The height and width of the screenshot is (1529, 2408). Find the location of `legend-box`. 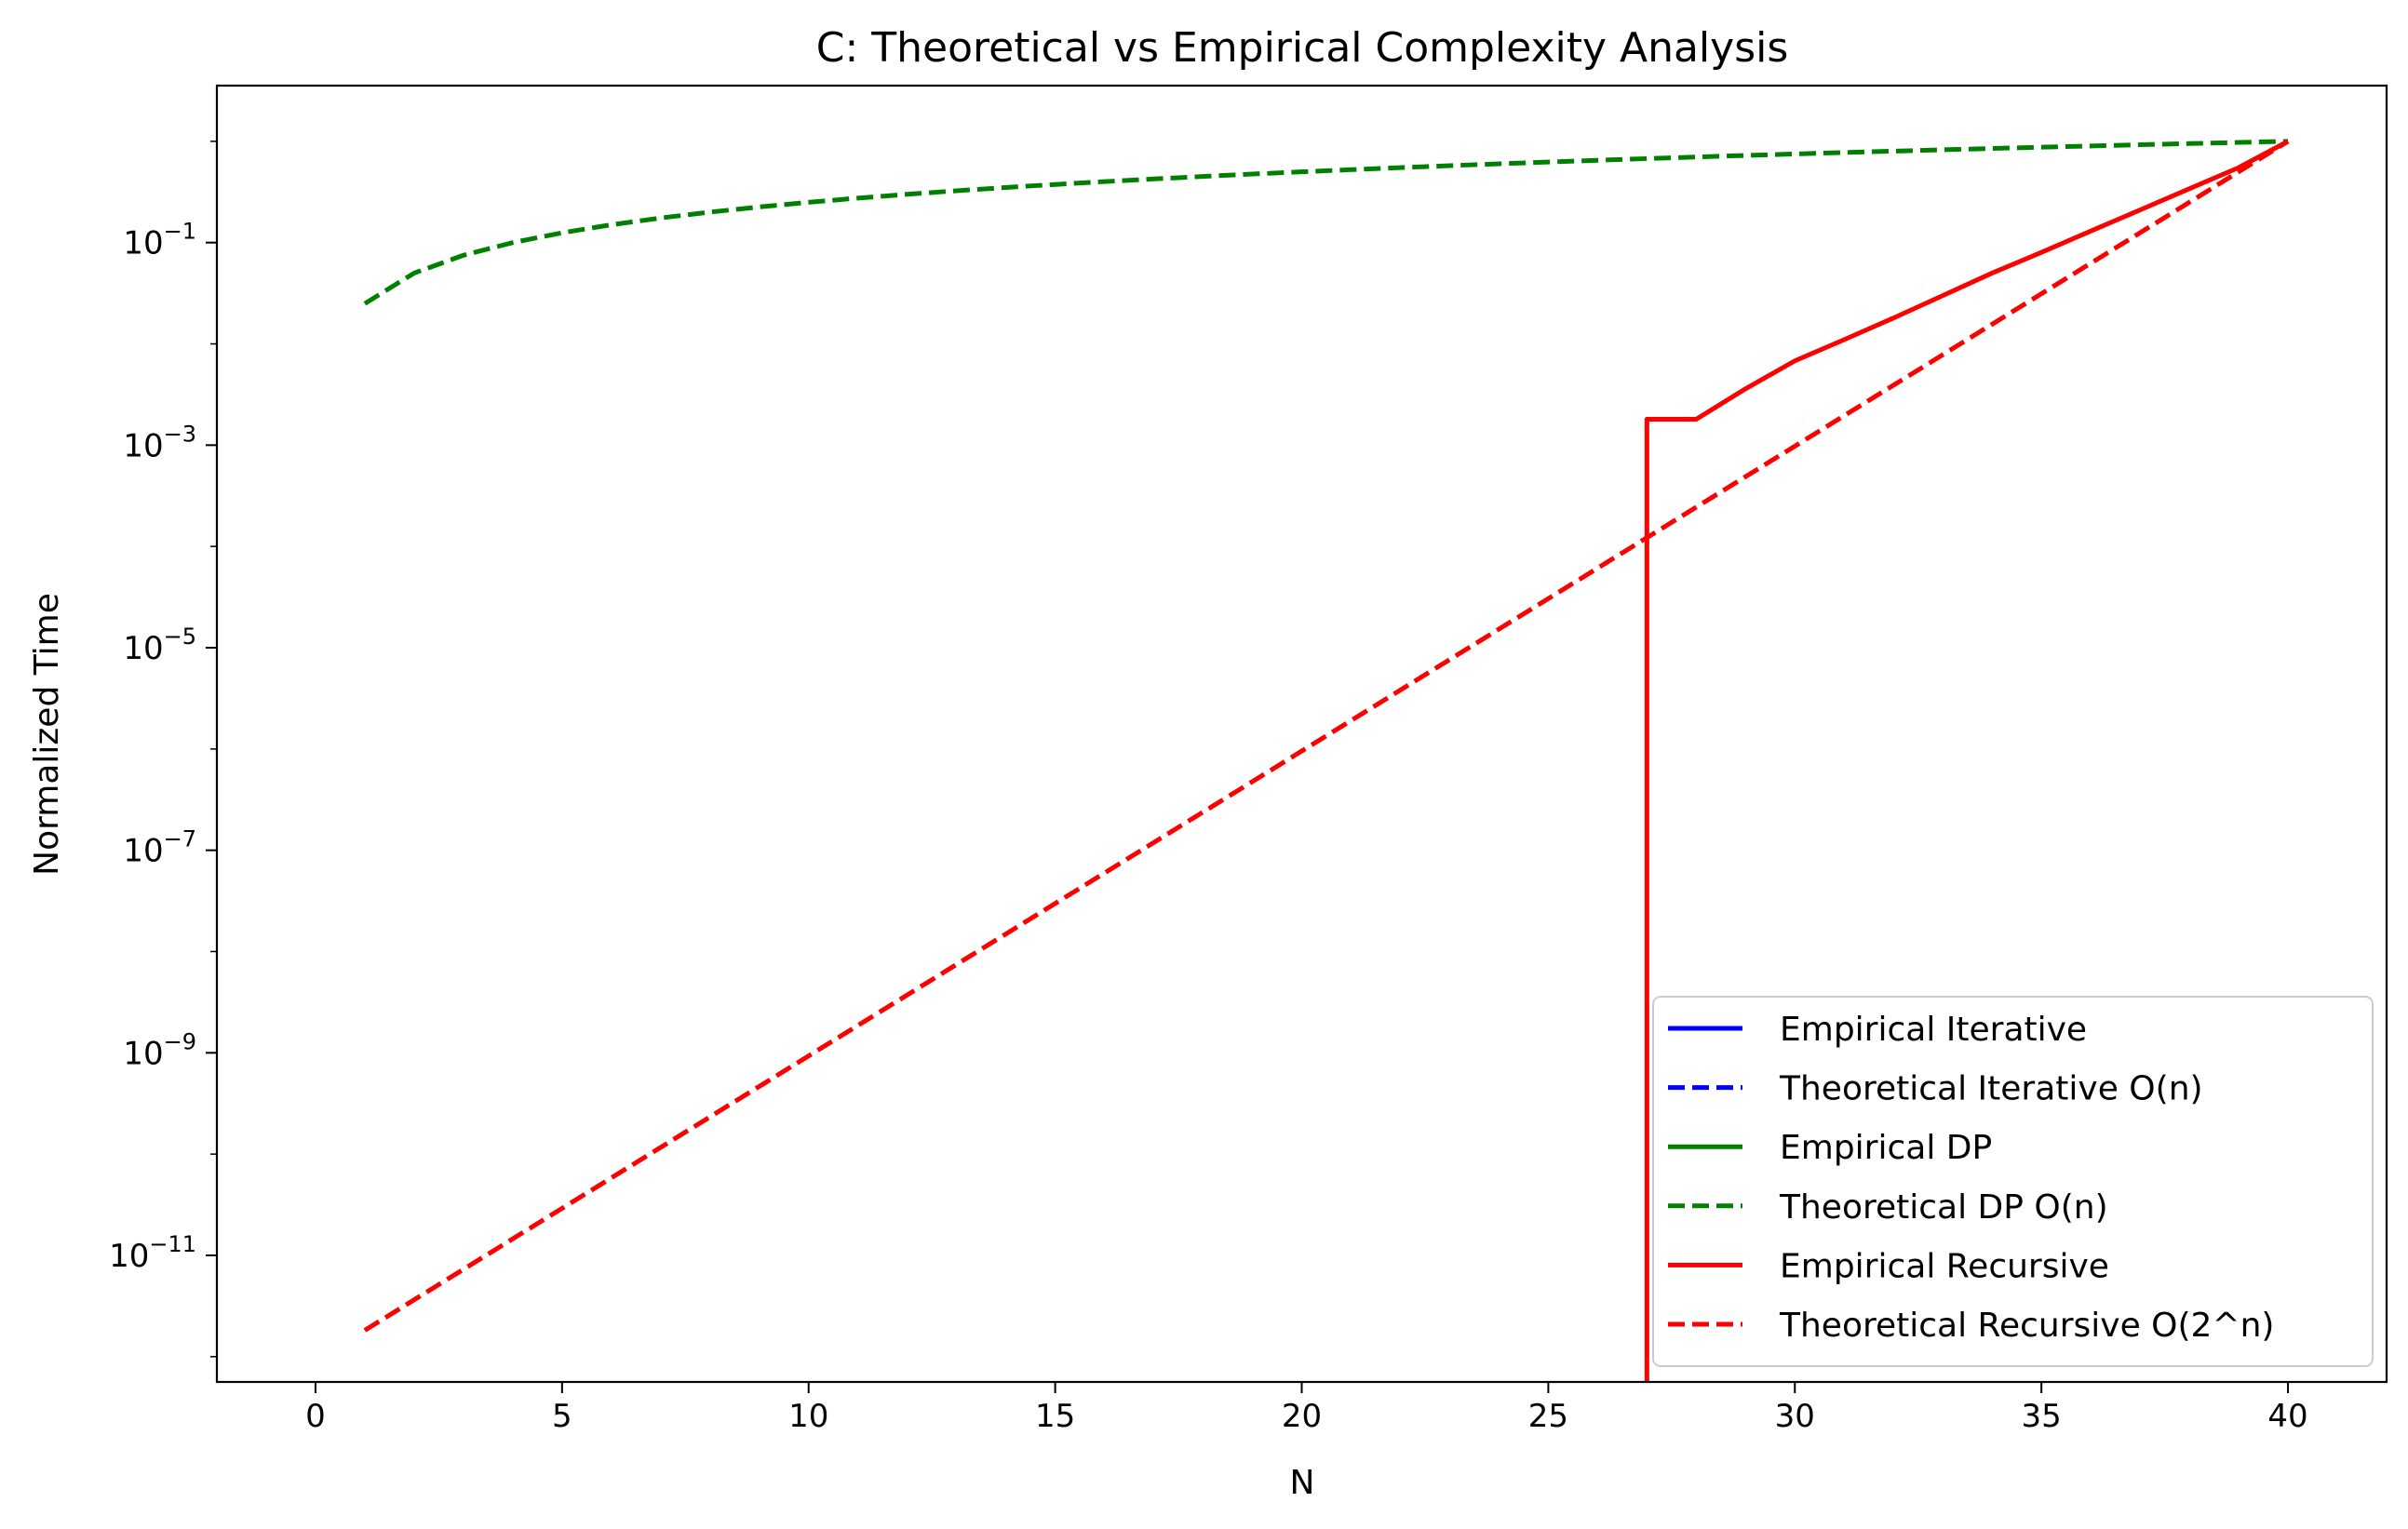

legend-box is located at coordinates (2013, 1181).